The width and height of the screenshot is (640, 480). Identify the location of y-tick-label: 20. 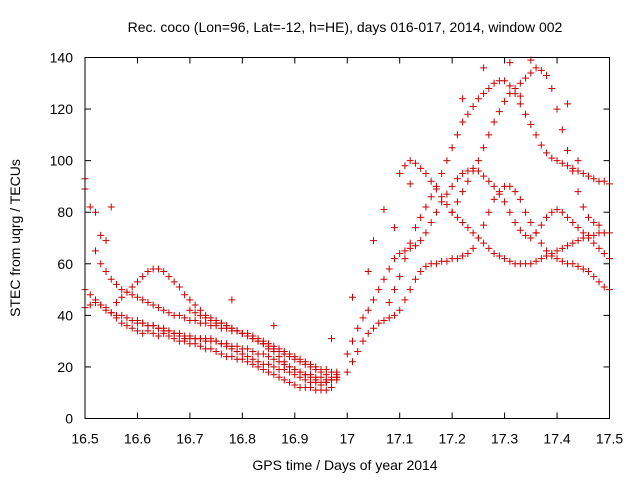
(65, 367).